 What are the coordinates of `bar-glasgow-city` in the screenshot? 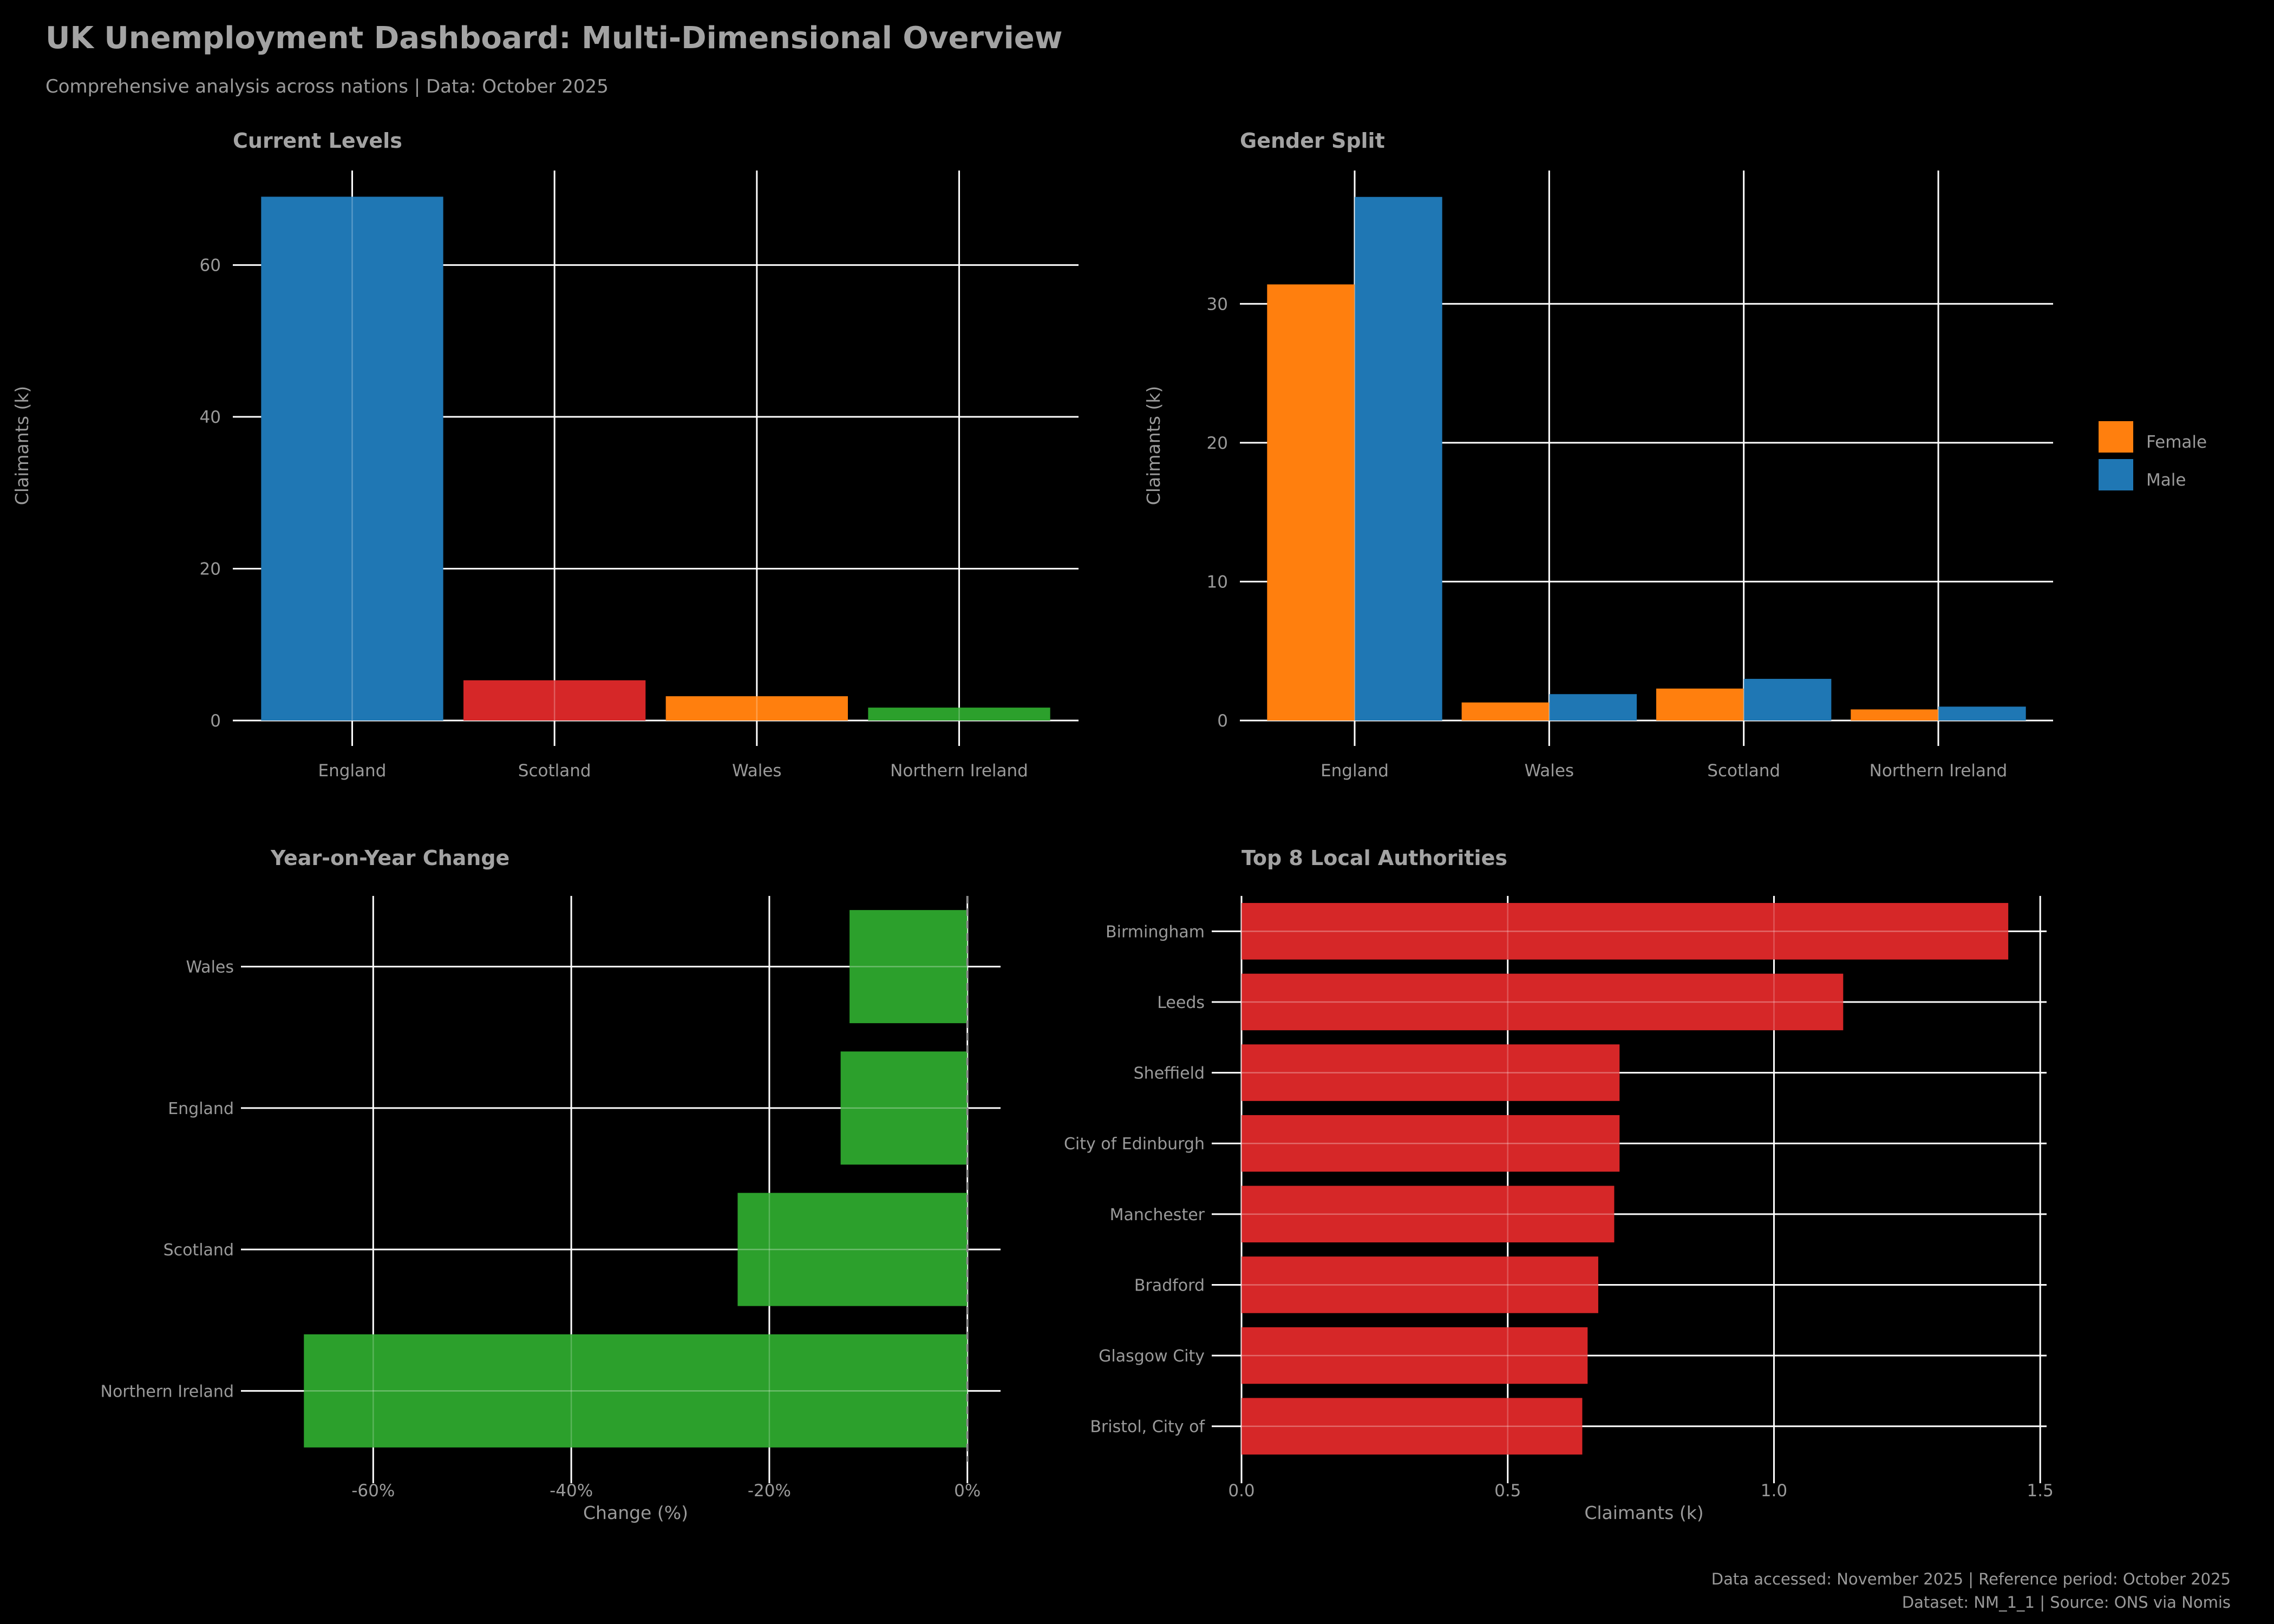 It's located at (1415, 1356).